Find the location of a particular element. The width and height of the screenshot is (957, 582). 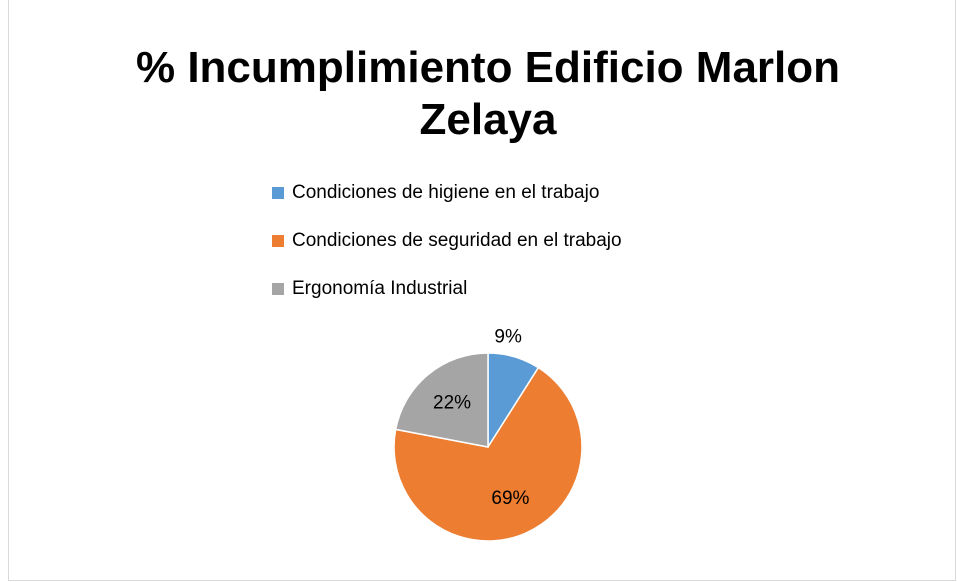

legend-label: Condiciones de higiene en el trabajo is located at coordinates (445, 192).